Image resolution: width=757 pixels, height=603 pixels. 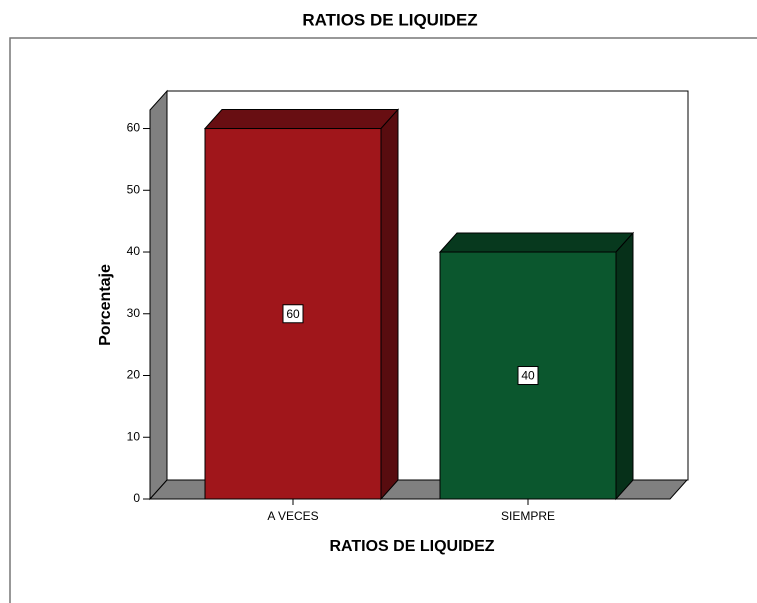 What do you see at coordinates (134, 251) in the screenshot?
I see `y-tick-label: 40` at bounding box center [134, 251].